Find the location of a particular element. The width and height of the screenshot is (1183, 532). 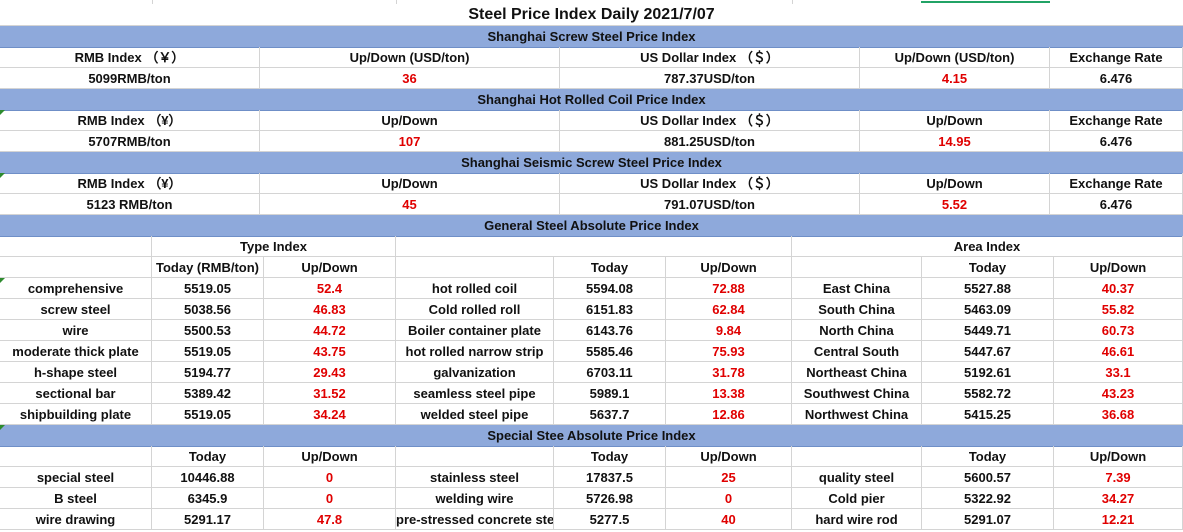

area-updown: 36.68 is located at coordinates (1118, 414).